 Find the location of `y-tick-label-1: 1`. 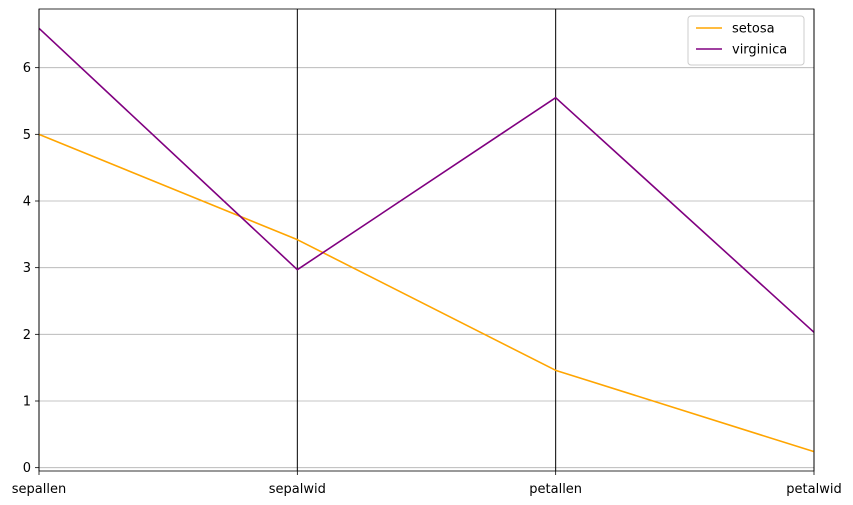

y-tick-label-1: 1 is located at coordinates (27, 402).